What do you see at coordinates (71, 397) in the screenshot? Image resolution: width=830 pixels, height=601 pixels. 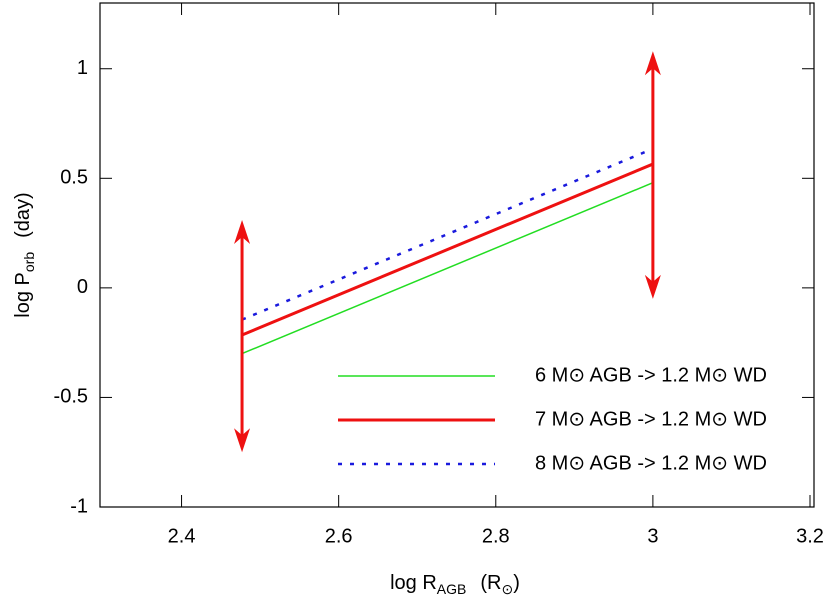 I see `y-tick-label: -0.5` at bounding box center [71, 397].